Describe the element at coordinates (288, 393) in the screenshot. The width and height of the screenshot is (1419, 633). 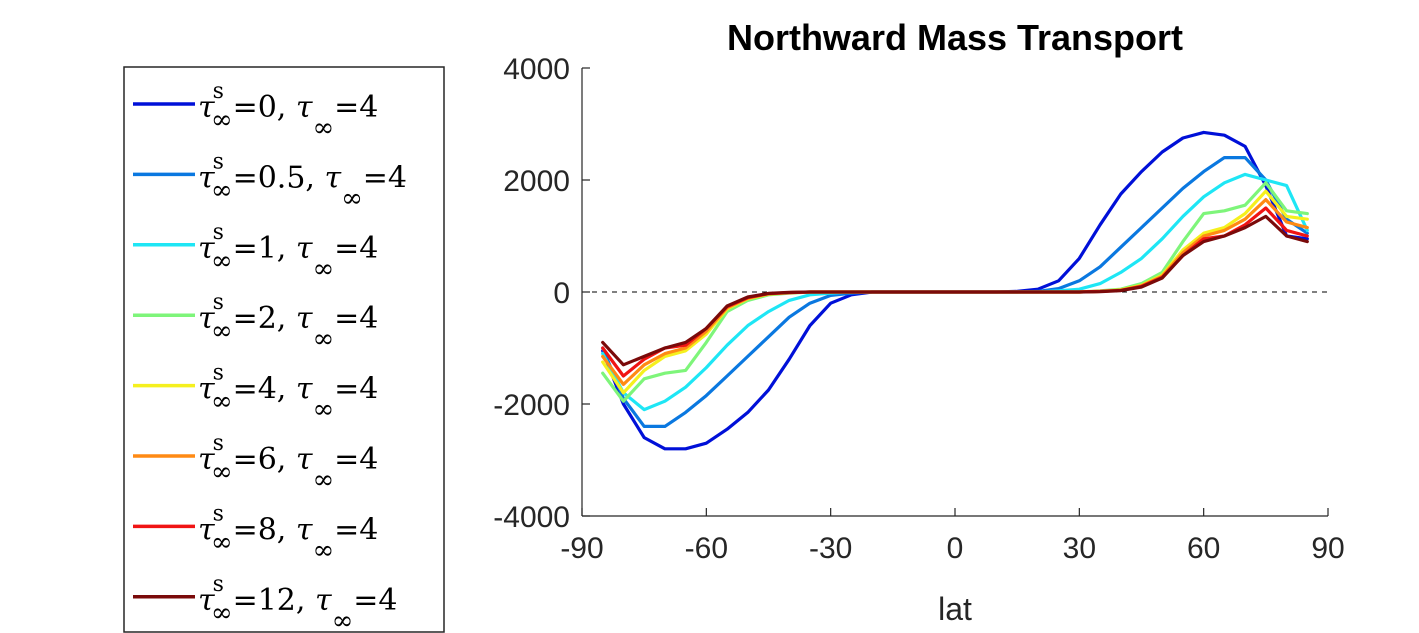
I see `legend-label: τs ∞=4, τ∞=4` at that location.